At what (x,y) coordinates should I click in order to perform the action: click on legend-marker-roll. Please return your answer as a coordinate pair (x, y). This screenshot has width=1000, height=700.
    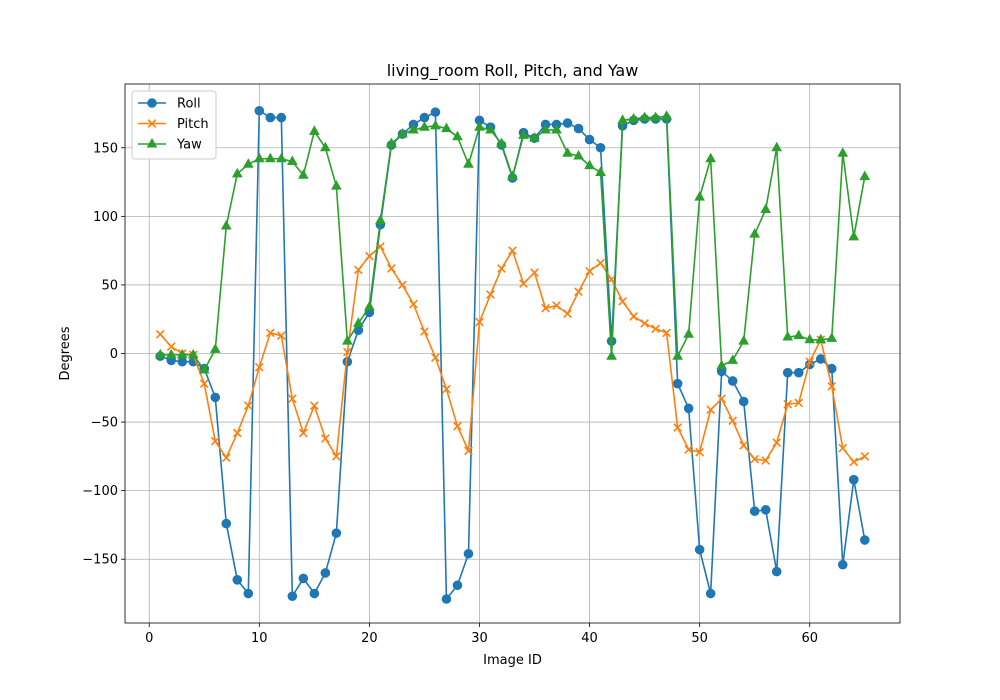
    Looking at the image, I should click on (152, 103).